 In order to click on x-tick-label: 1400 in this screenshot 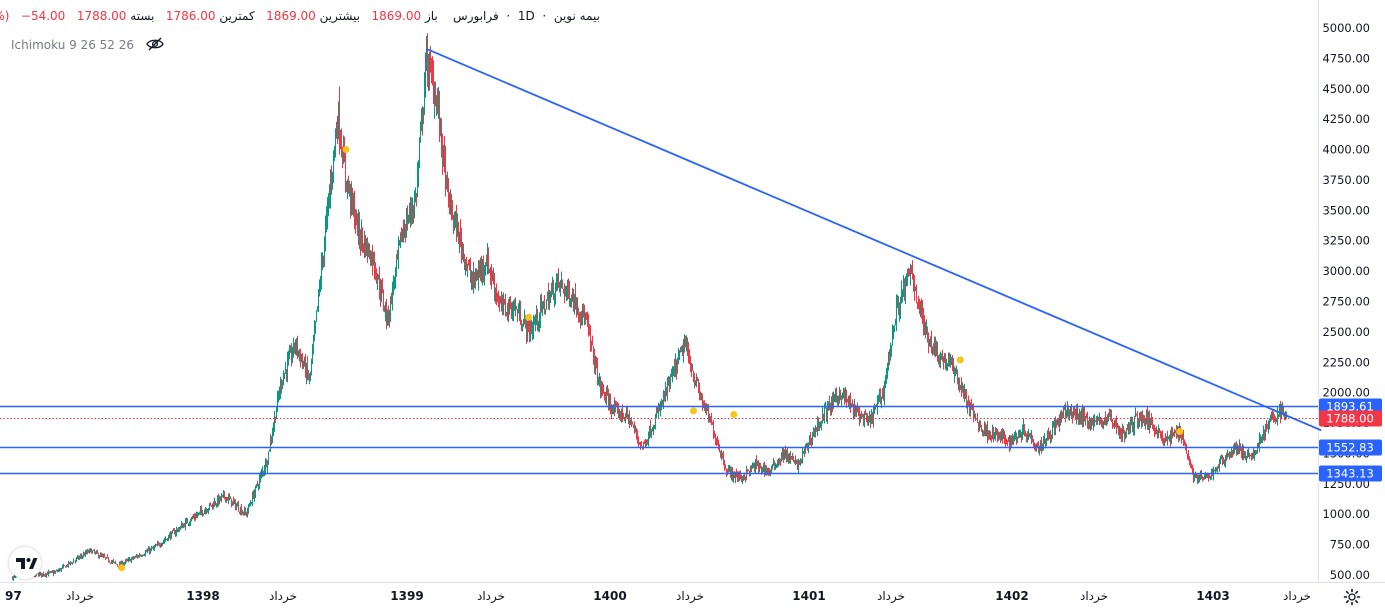, I will do `click(609, 596)`.